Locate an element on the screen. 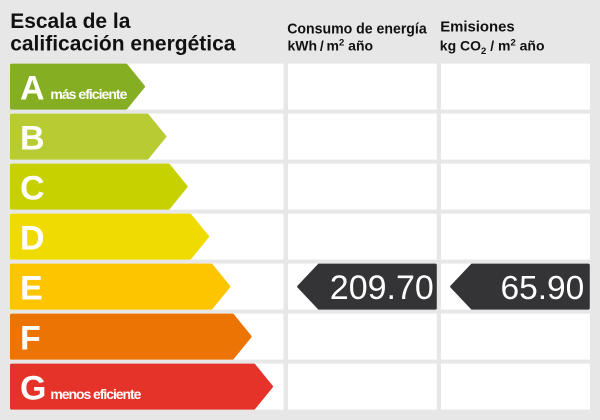 Image resolution: width=600 pixels, height=420 pixels. svg-text: Emisiones is located at coordinates (477, 28).